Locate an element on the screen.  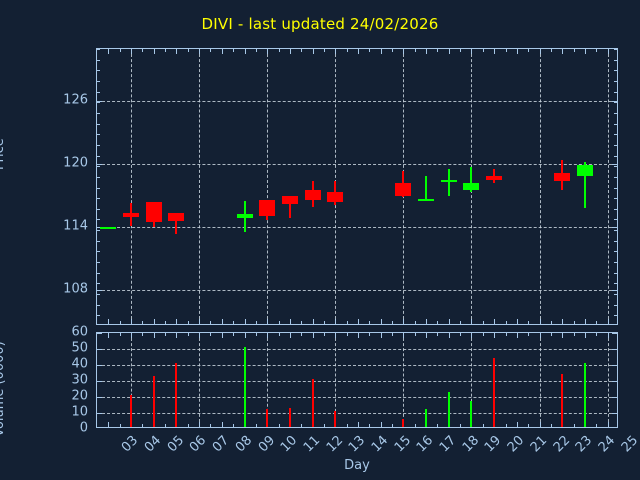
day-tick-label: 18 is located at coordinates (470, 444).